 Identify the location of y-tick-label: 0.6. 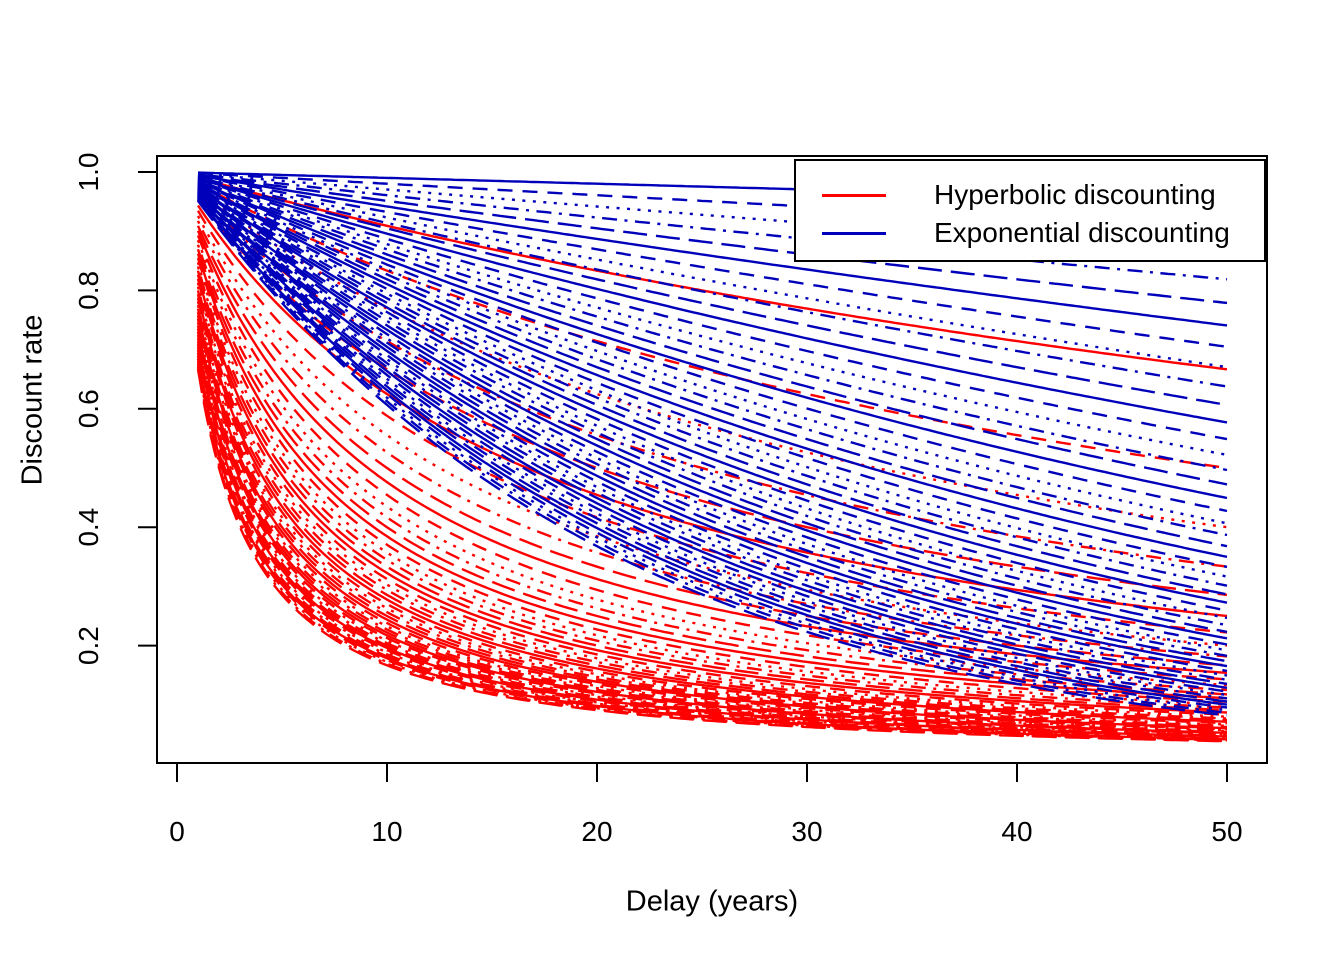
(88, 408).